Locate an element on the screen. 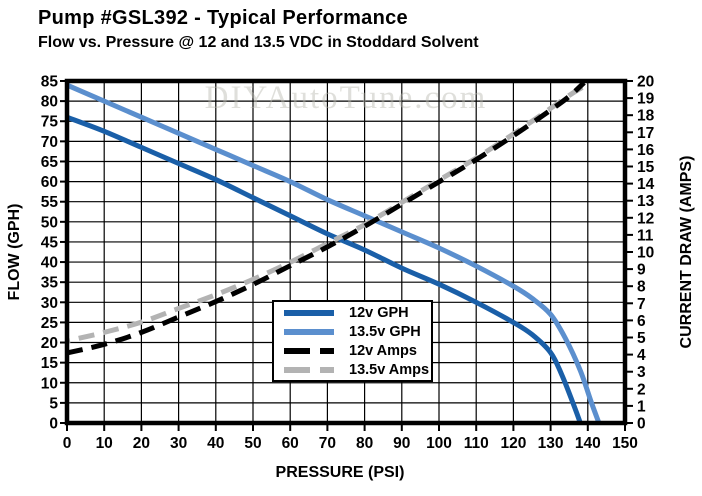 The height and width of the screenshot is (496, 702). y-right-tick-label: 13 is located at coordinates (646, 201).